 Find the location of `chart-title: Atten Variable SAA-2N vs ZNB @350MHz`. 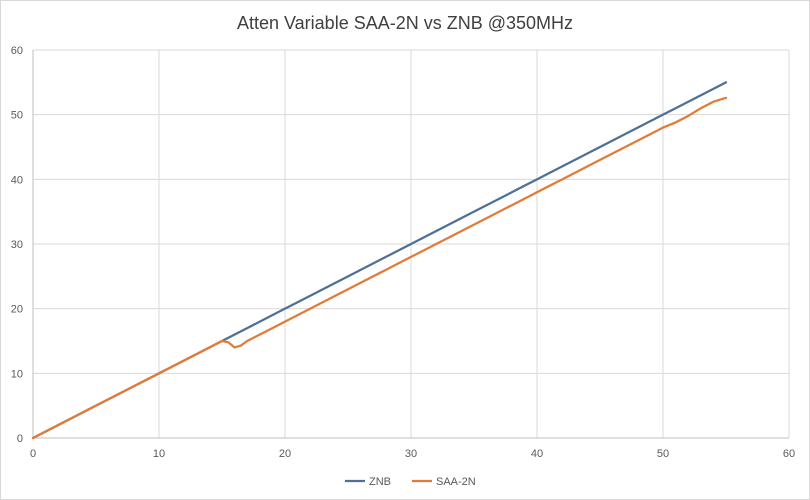

chart-title: Atten Variable SAA-2N vs ZNB @350MHz is located at coordinates (405, 23).